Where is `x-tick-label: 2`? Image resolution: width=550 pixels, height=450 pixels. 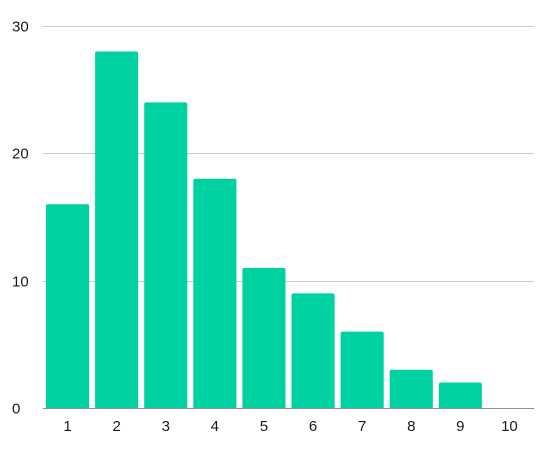 x-tick-label: 2 is located at coordinates (116, 426).